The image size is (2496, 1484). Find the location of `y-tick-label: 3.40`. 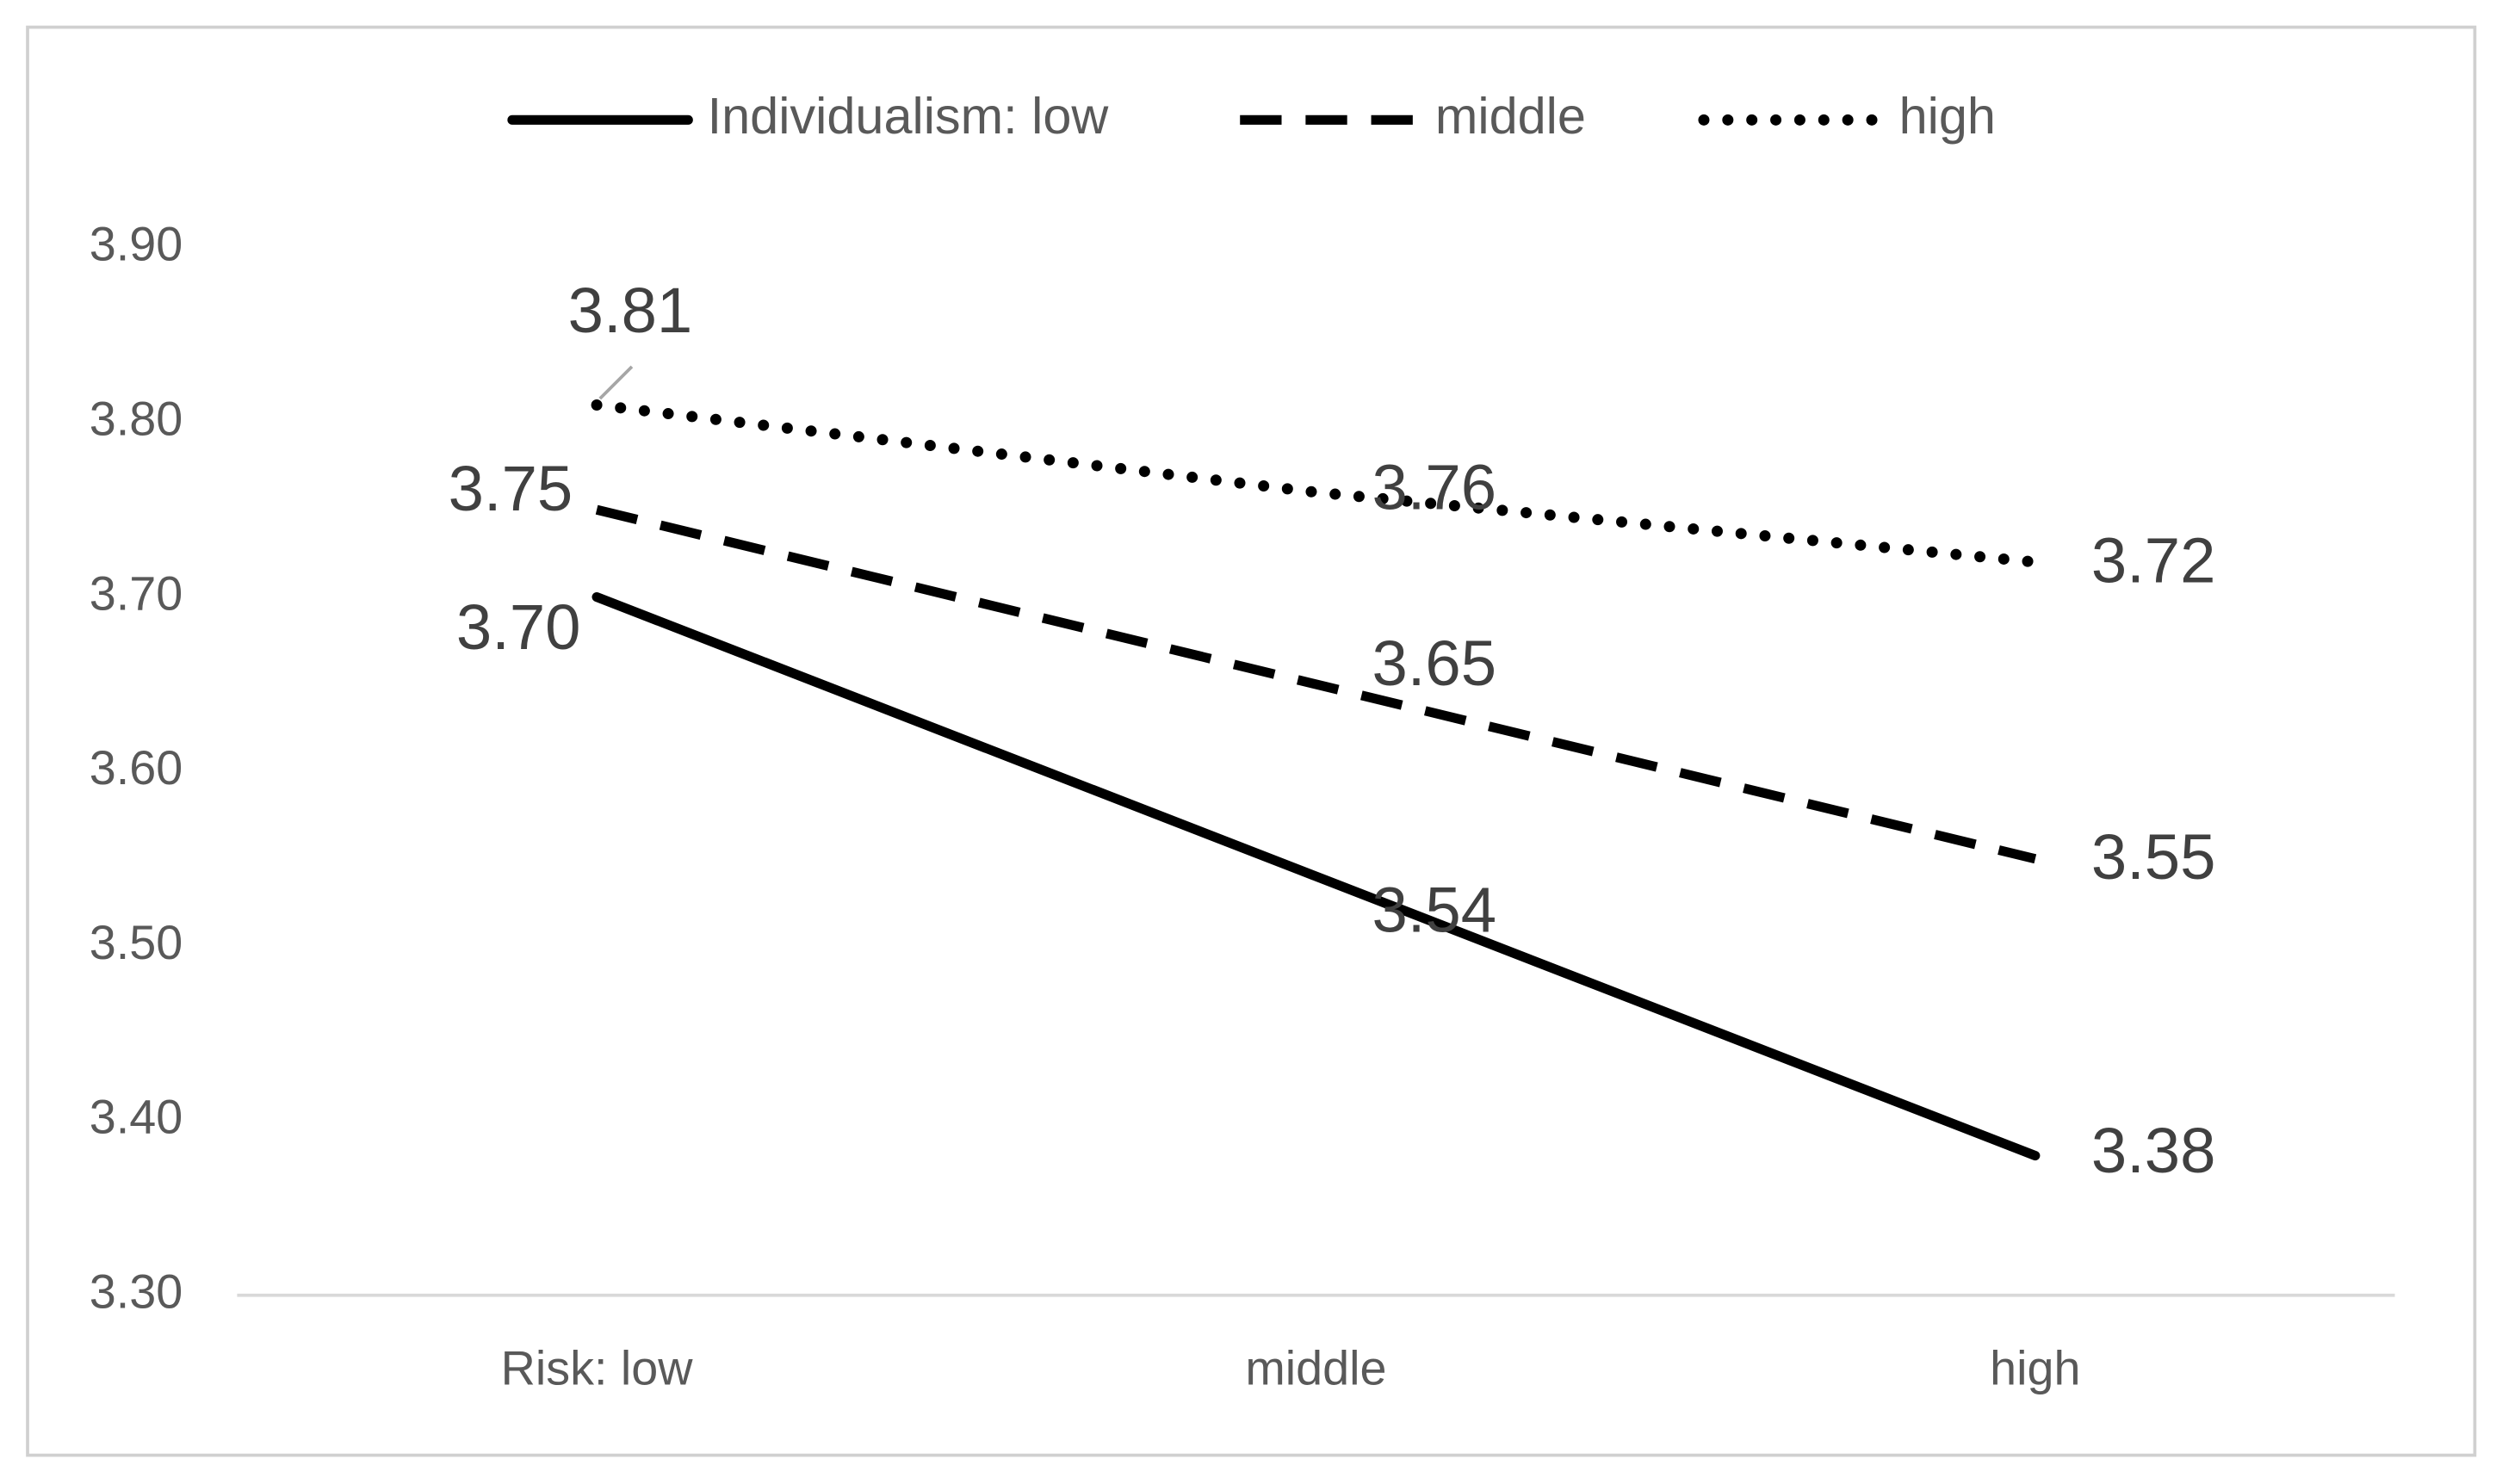

y-tick-label: 3.40 is located at coordinates (136, 1117).